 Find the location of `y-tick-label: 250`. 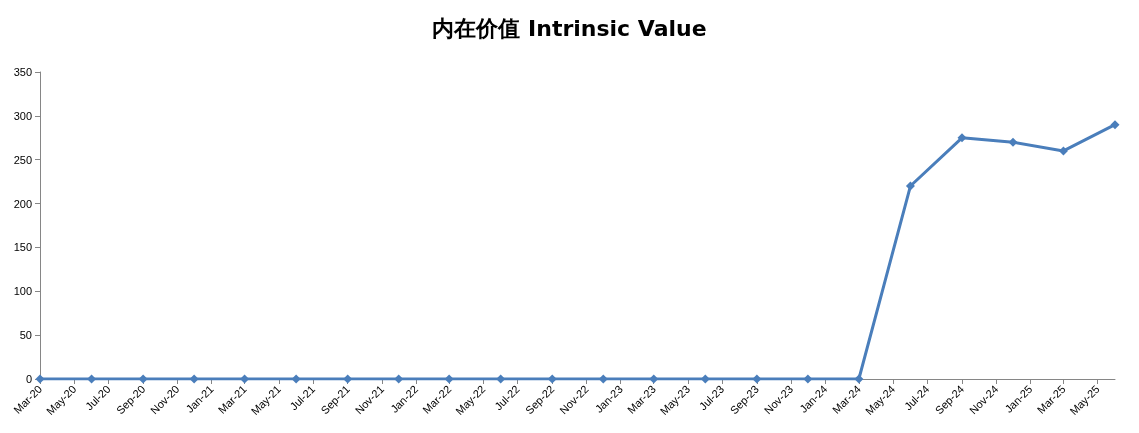

y-tick-label: 250 is located at coordinates (22, 159).